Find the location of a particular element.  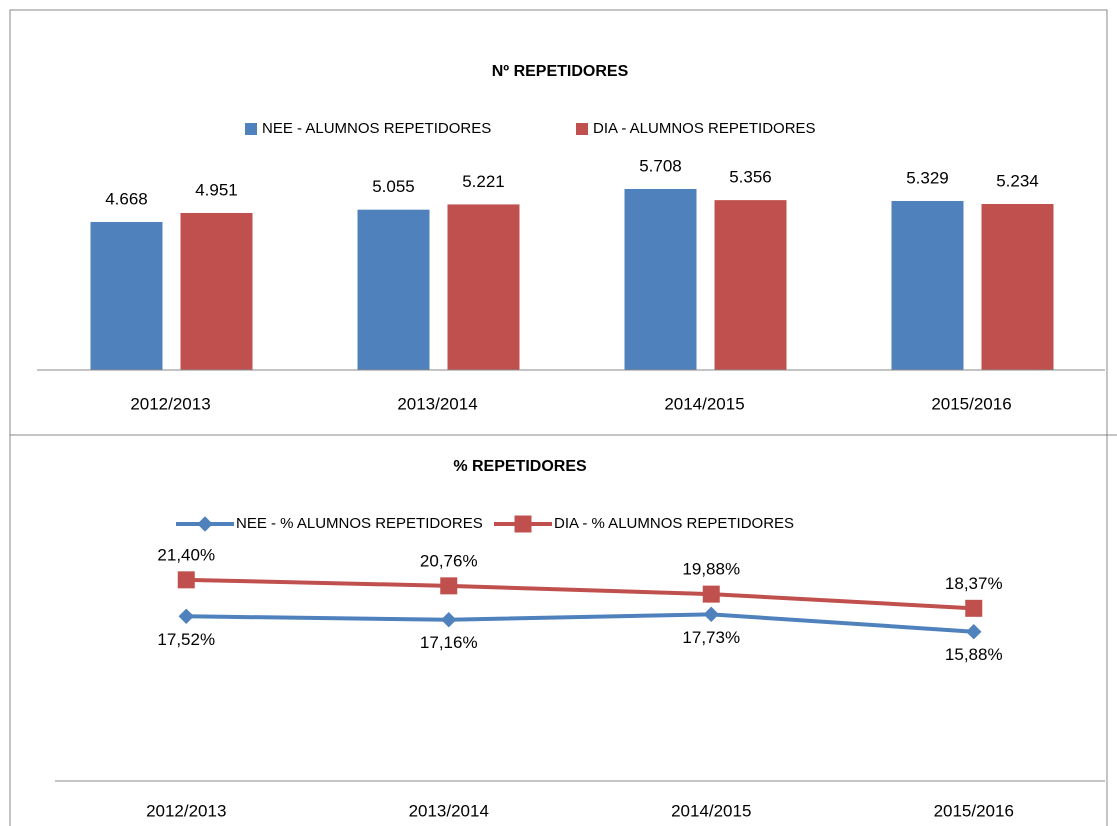

data-label: 15,88% is located at coordinates (974, 654).